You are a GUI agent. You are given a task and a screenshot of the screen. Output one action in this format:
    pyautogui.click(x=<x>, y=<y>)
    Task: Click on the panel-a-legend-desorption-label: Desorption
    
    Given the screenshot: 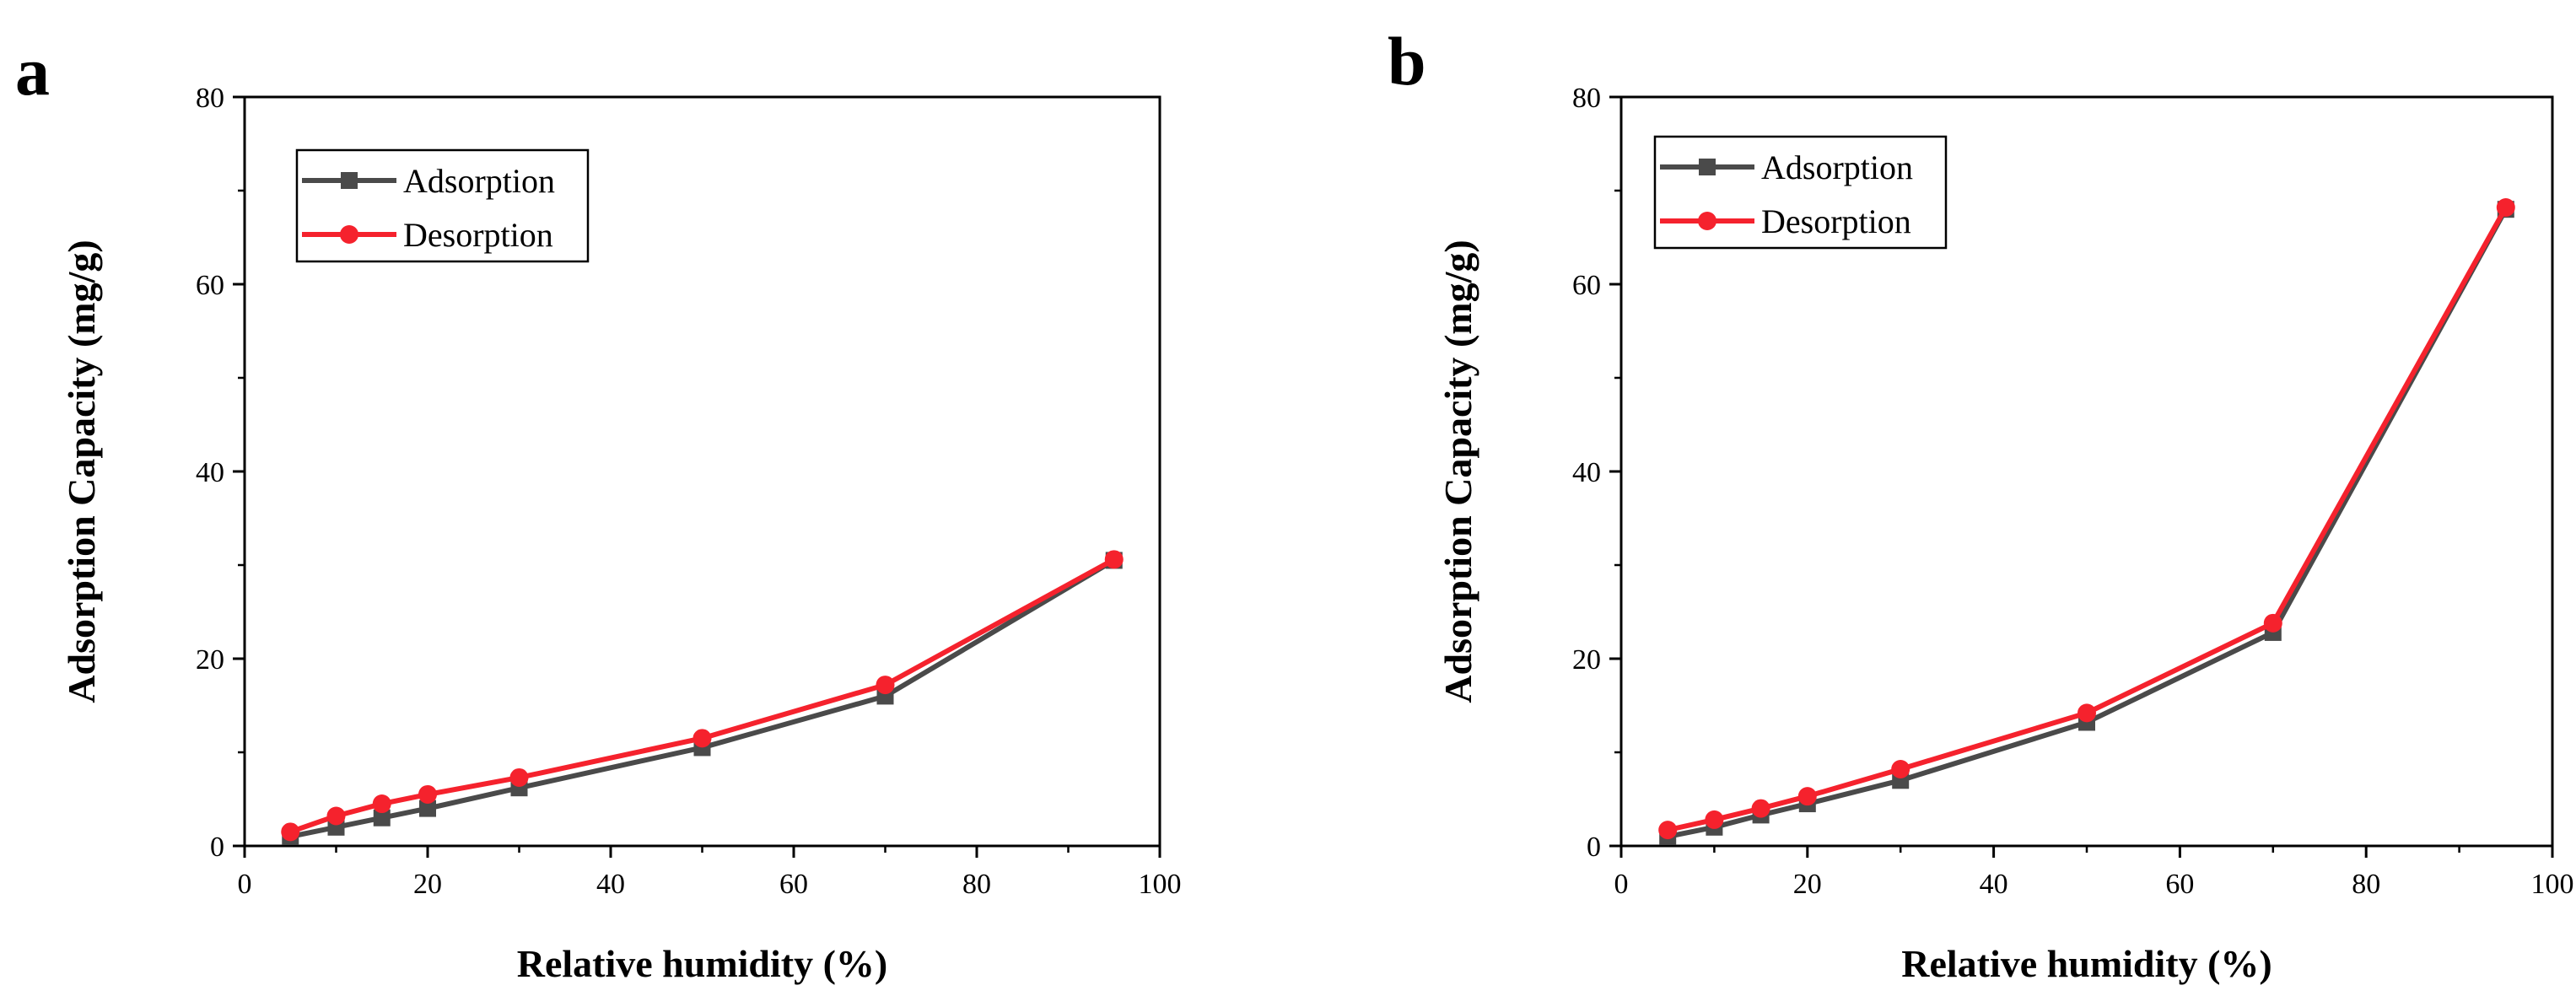 What is the action you would take?
    pyautogui.click(x=478, y=235)
    